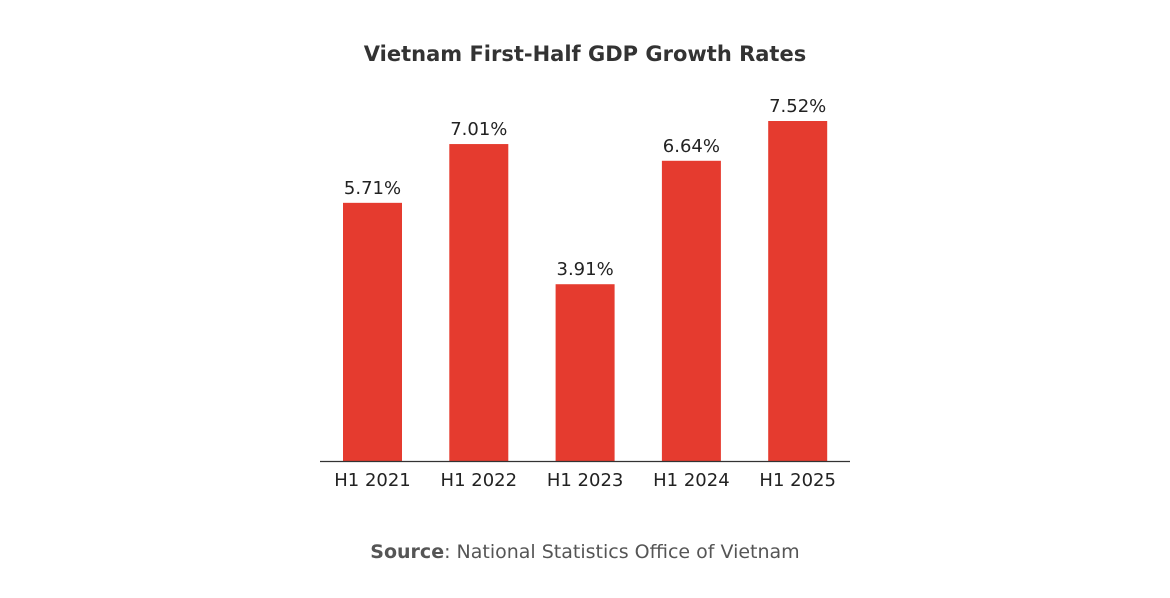 The image size is (1170, 598). I want to click on source-text: : National Statistics Office of Vietnam, so click(622, 552).